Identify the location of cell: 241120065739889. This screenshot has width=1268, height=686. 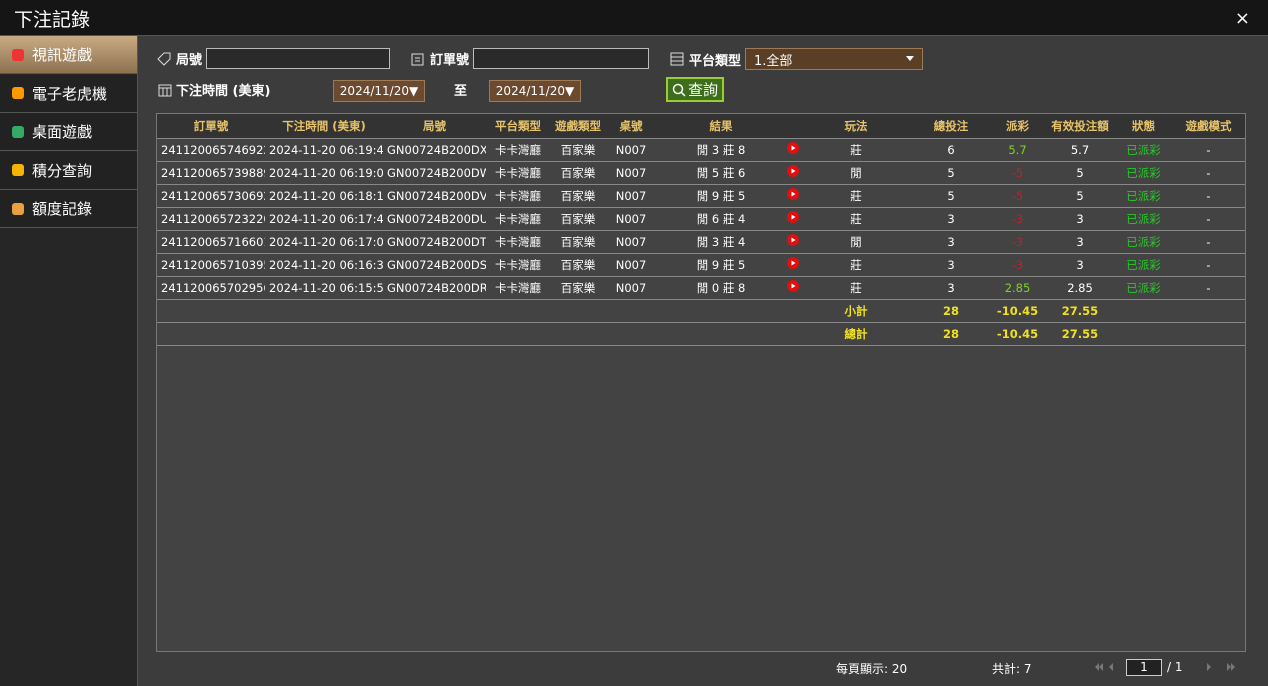
(211, 173).